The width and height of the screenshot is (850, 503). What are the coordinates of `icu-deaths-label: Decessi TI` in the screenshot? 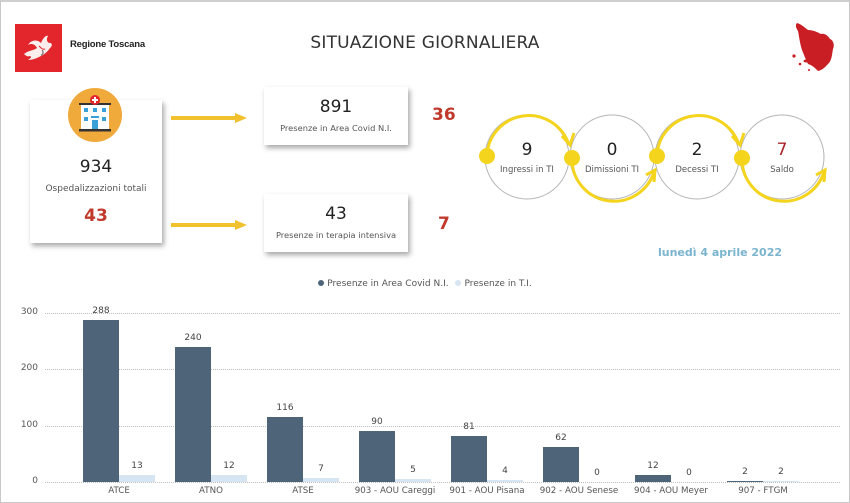 It's located at (697, 170).